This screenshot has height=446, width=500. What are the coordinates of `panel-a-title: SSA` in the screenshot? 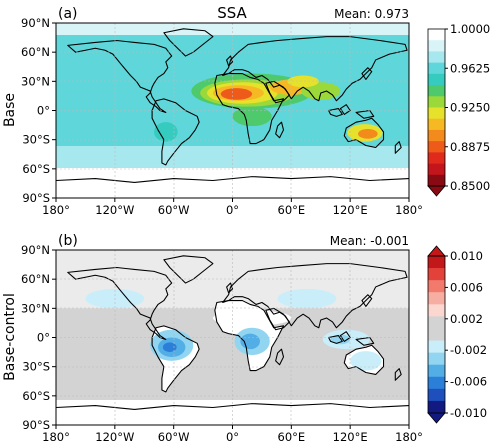 It's located at (232, 13).